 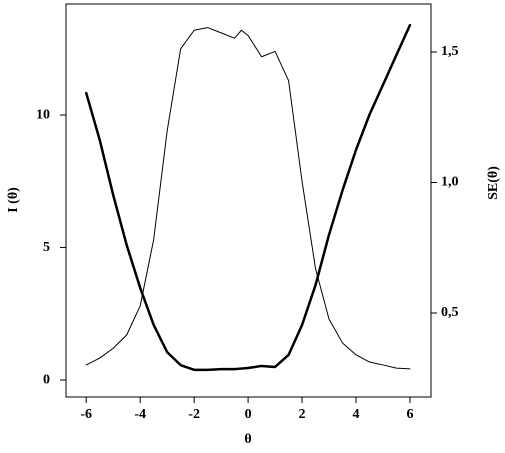 I want to click on y2-axis-label: SE(θ), so click(x=493, y=183).